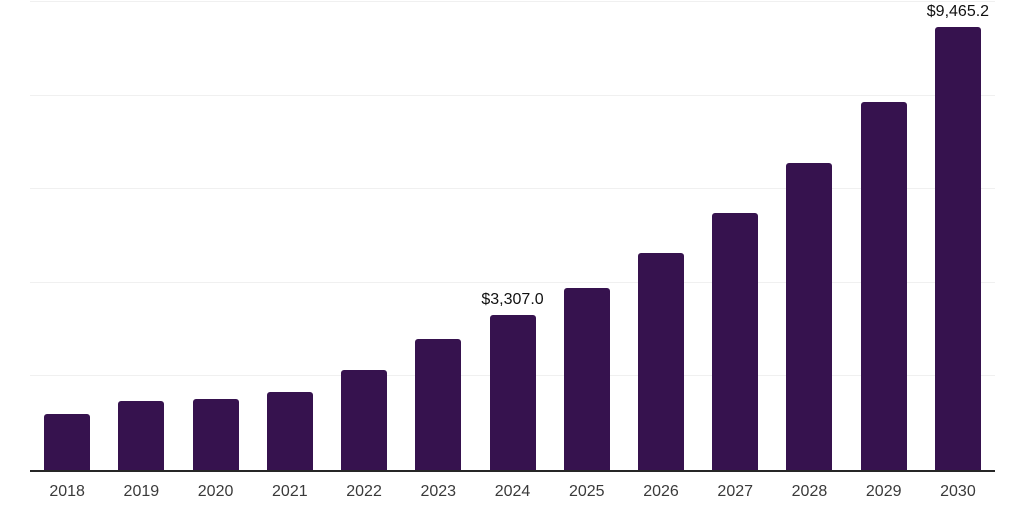 The image size is (1024, 512). I want to click on bar-slot-2029, so click(884, 236).